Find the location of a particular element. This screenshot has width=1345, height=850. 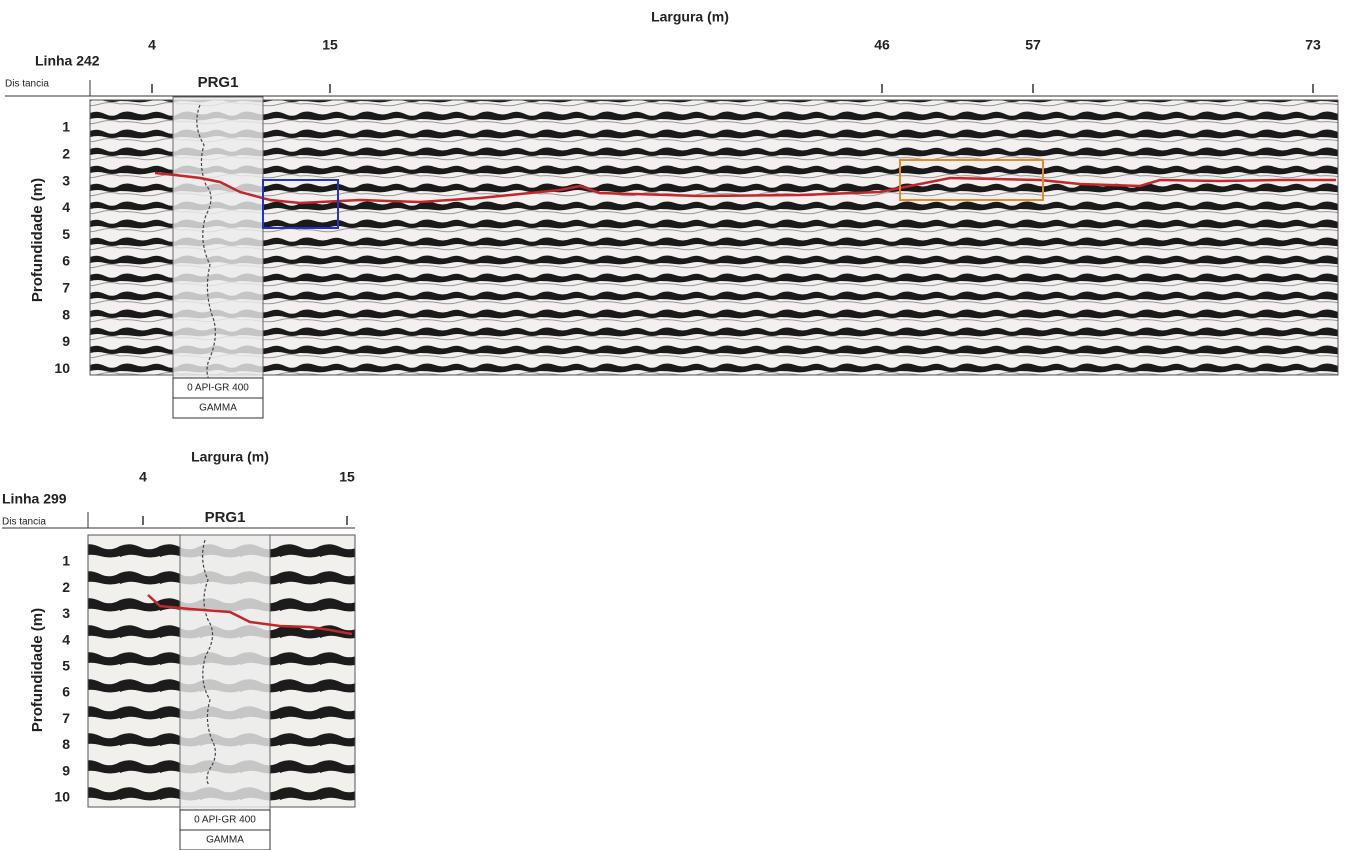

x-tick-label: 73 is located at coordinates (1313, 45).